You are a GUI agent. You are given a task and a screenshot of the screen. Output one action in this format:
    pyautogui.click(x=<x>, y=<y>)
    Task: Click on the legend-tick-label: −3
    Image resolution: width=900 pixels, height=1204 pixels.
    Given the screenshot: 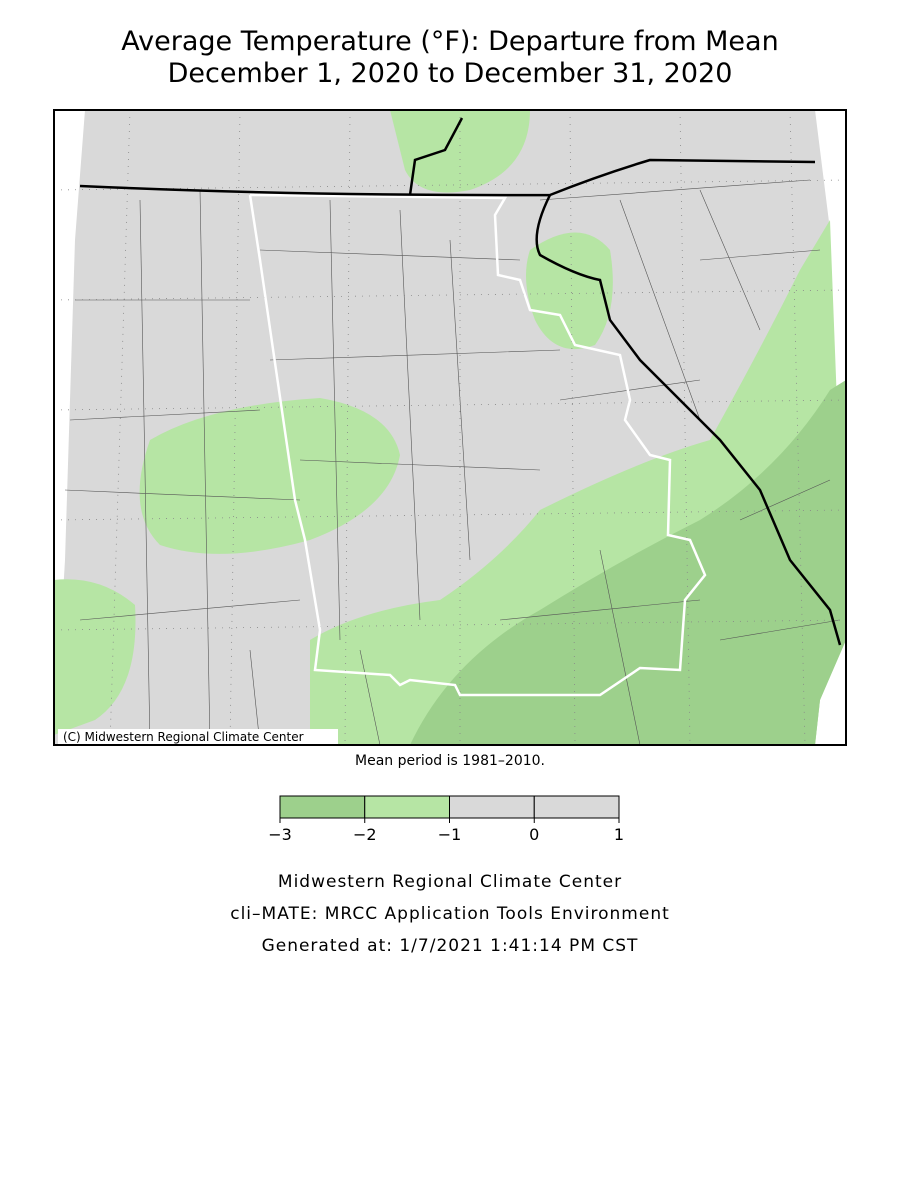 What is the action you would take?
    pyautogui.click(x=280, y=834)
    